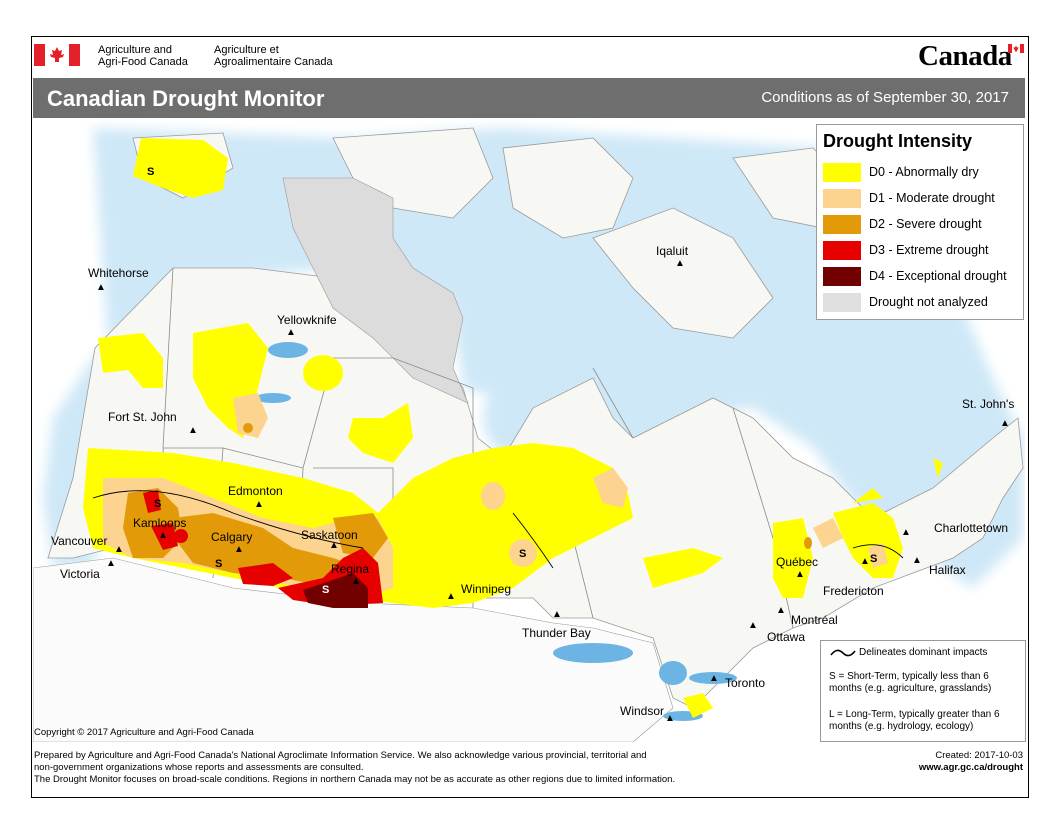 The width and height of the screenshot is (1056, 816). What do you see at coordinates (329, 535) in the screenshot?
I see `city-label-saskatoon: Saskatoon` at bounding box center [329, 535].